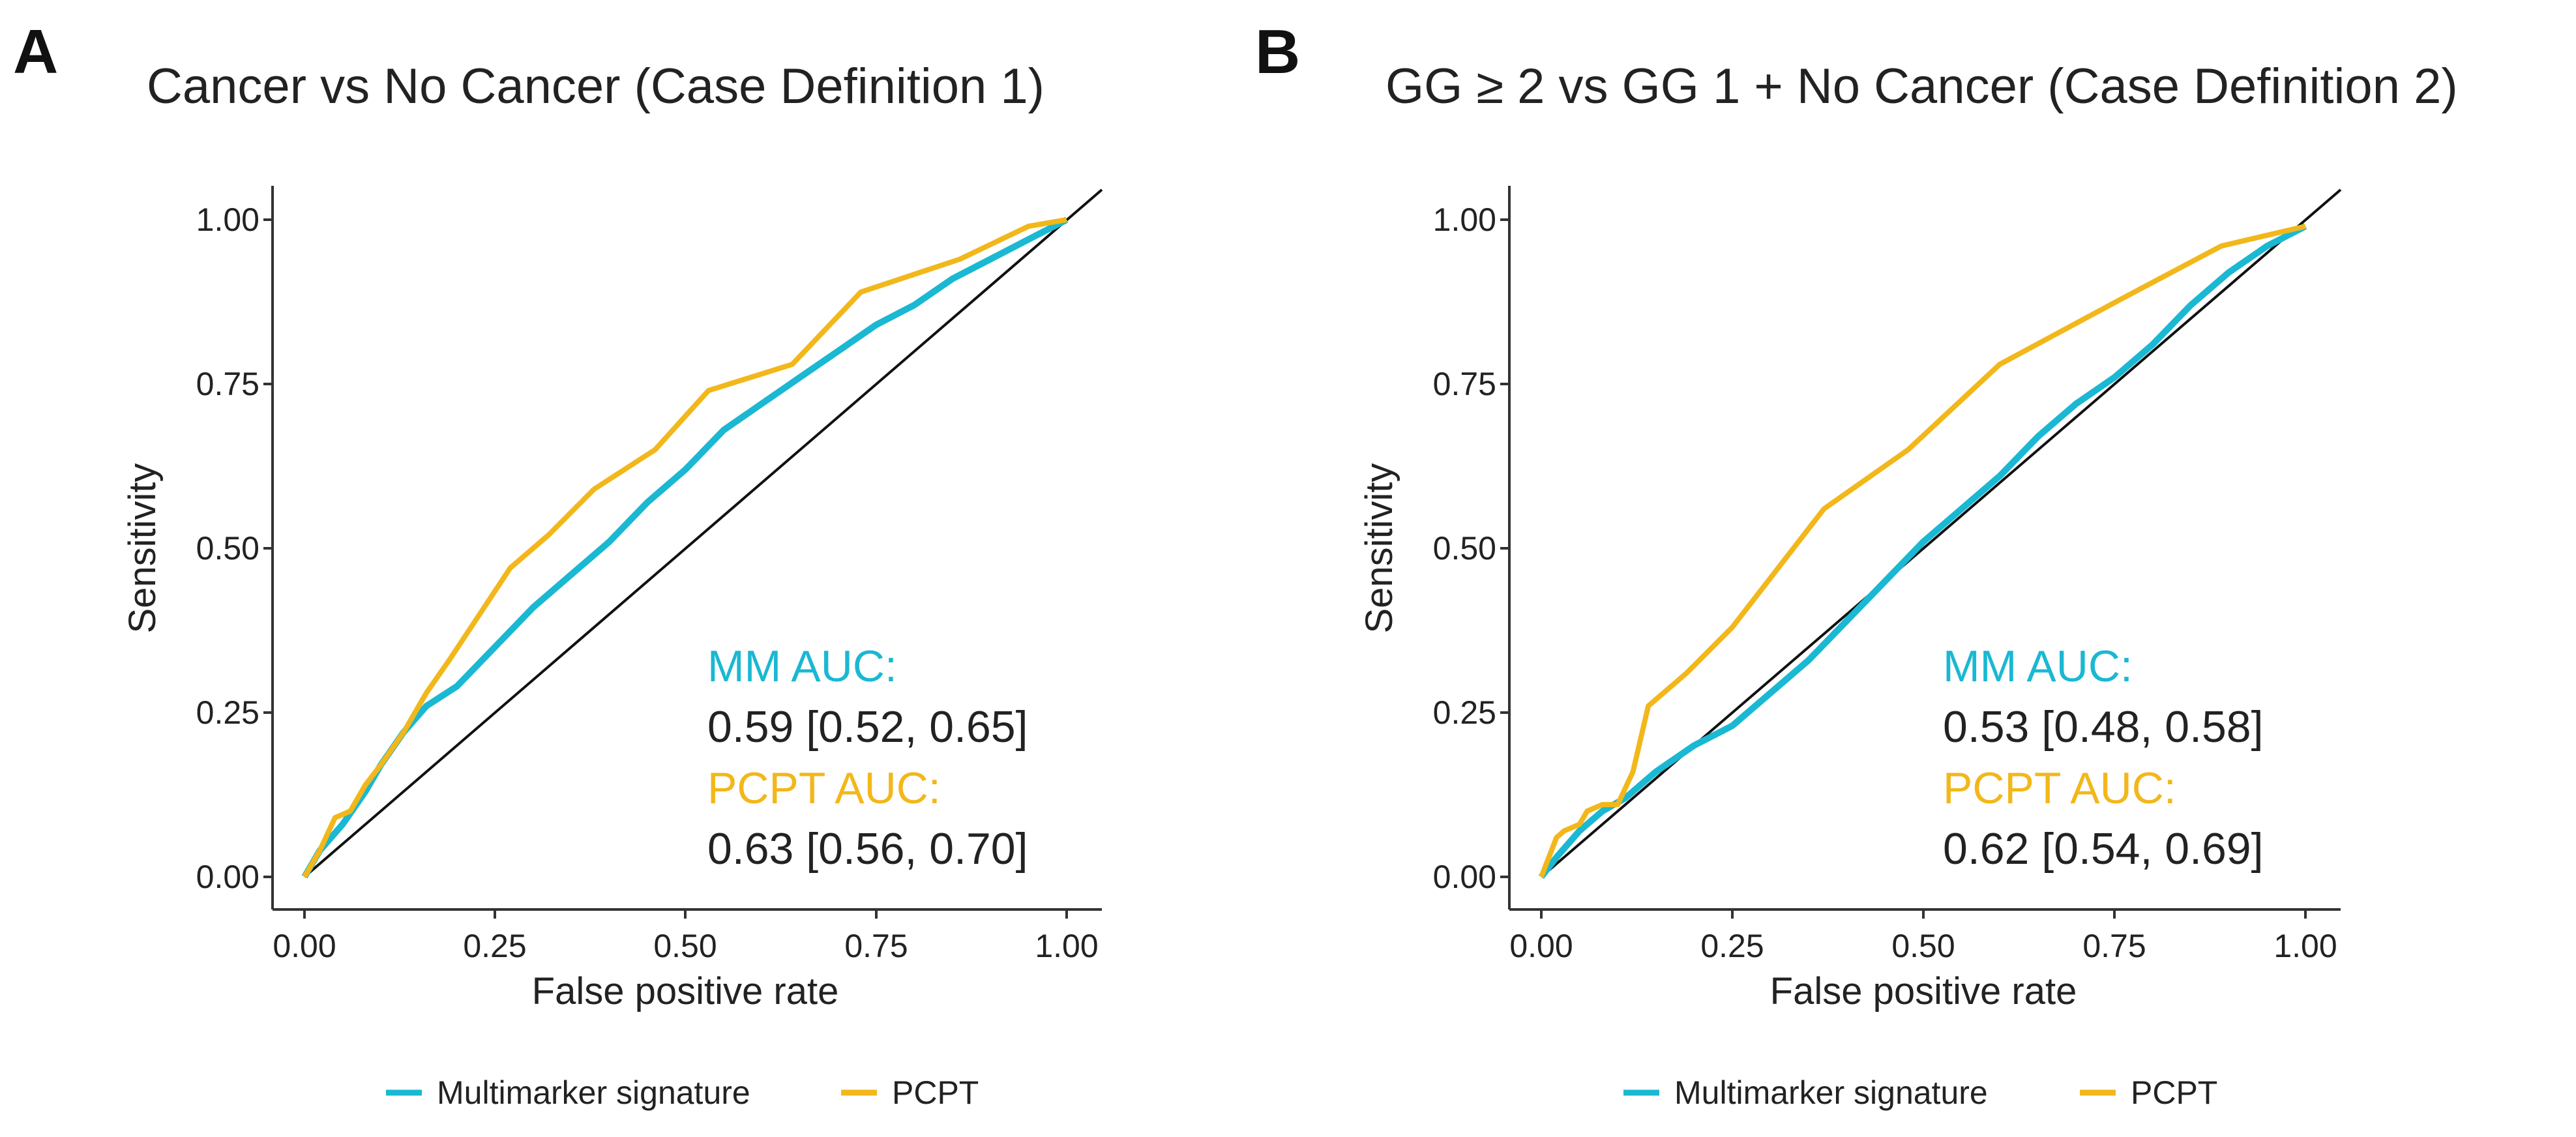 Image resolution: width=2576 pixels, height=1137 pixels. Describe the element at coordinates (595, 86) in the screenshot. I see `panel-title: Cancer vs No Cancer (Case Definition 1)` at that location.